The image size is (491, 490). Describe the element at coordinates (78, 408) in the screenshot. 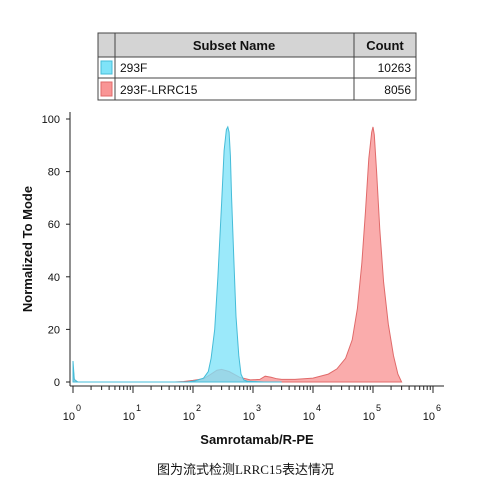

I see `x-tick-exponent-0: 0` at that location.